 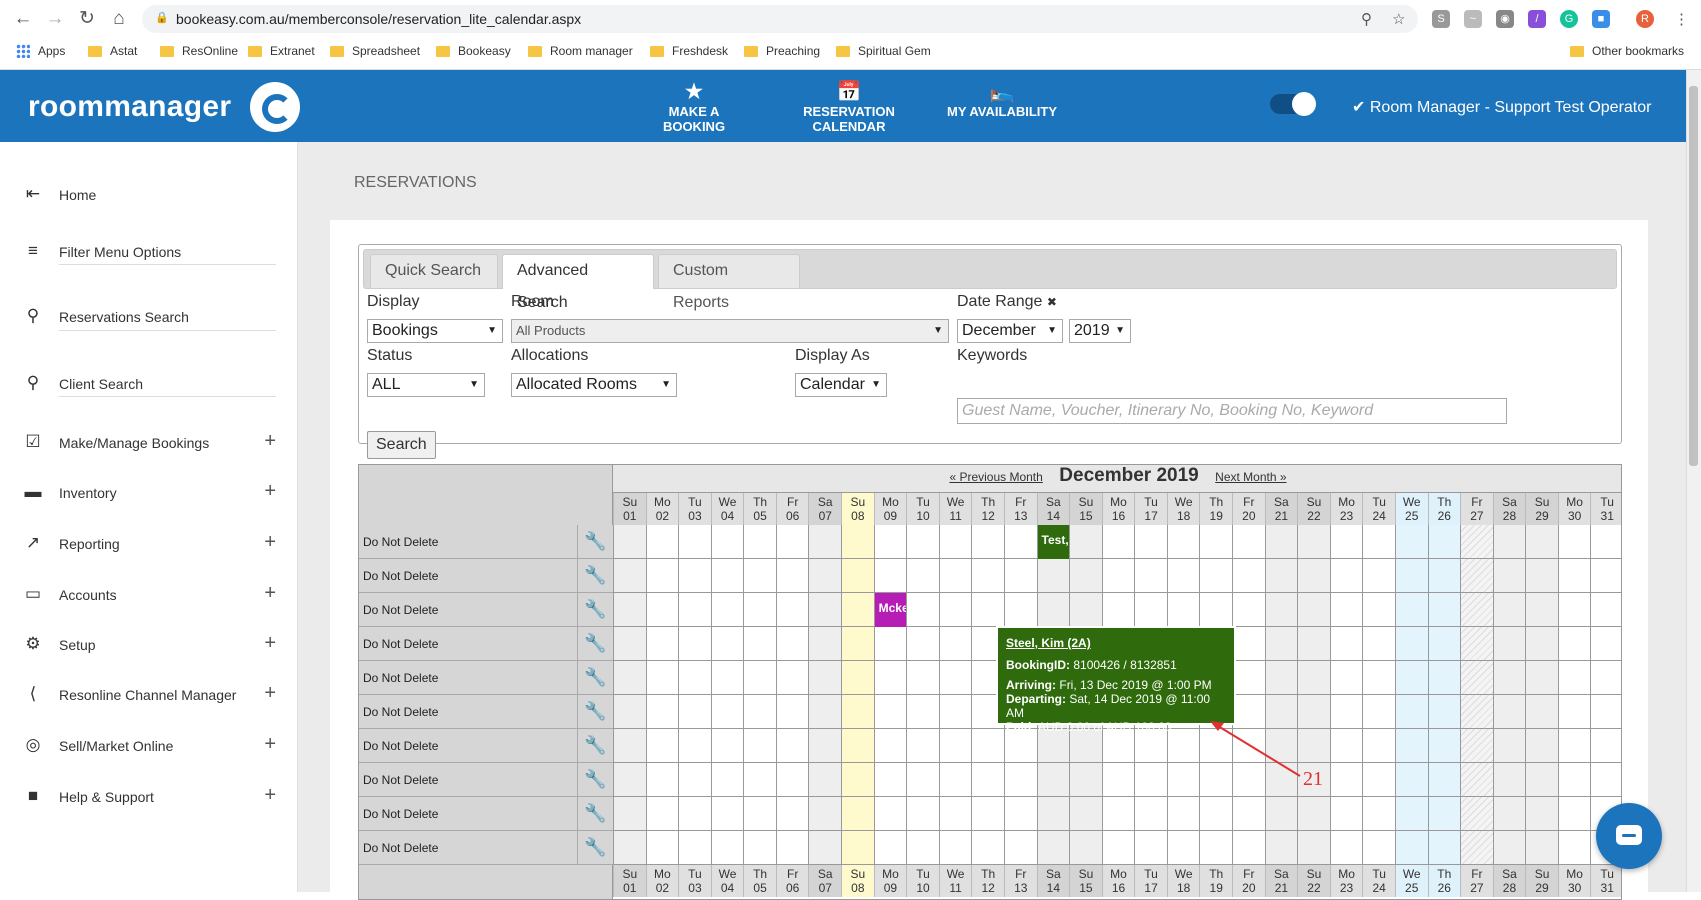 I want to click on grammarly-icon: G, so click(x=1569, y=19).